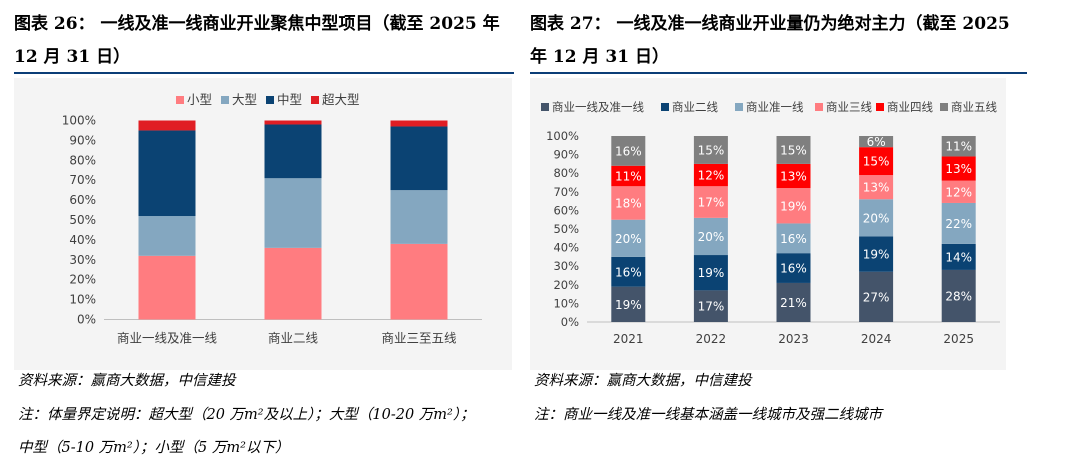 The height and width of the screenshot is (471, 1073). I want to click on legend-label: 商业准一线, so click(775, 107).